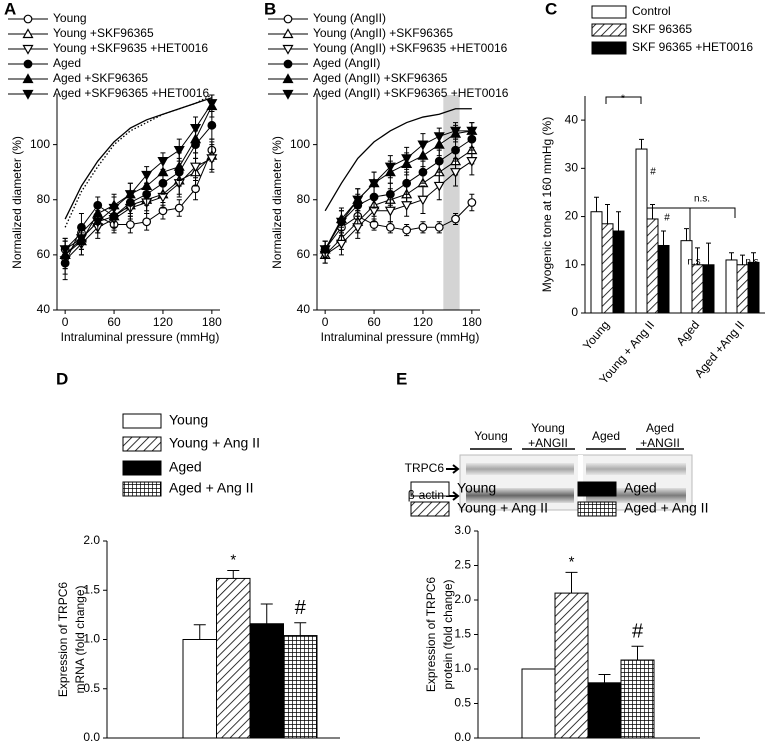 This screenshot has width=768, height=745. Describe the element at coordinates (346, 63) in the screenshot. I see `legend-label: Aged (AngII)` at that location.